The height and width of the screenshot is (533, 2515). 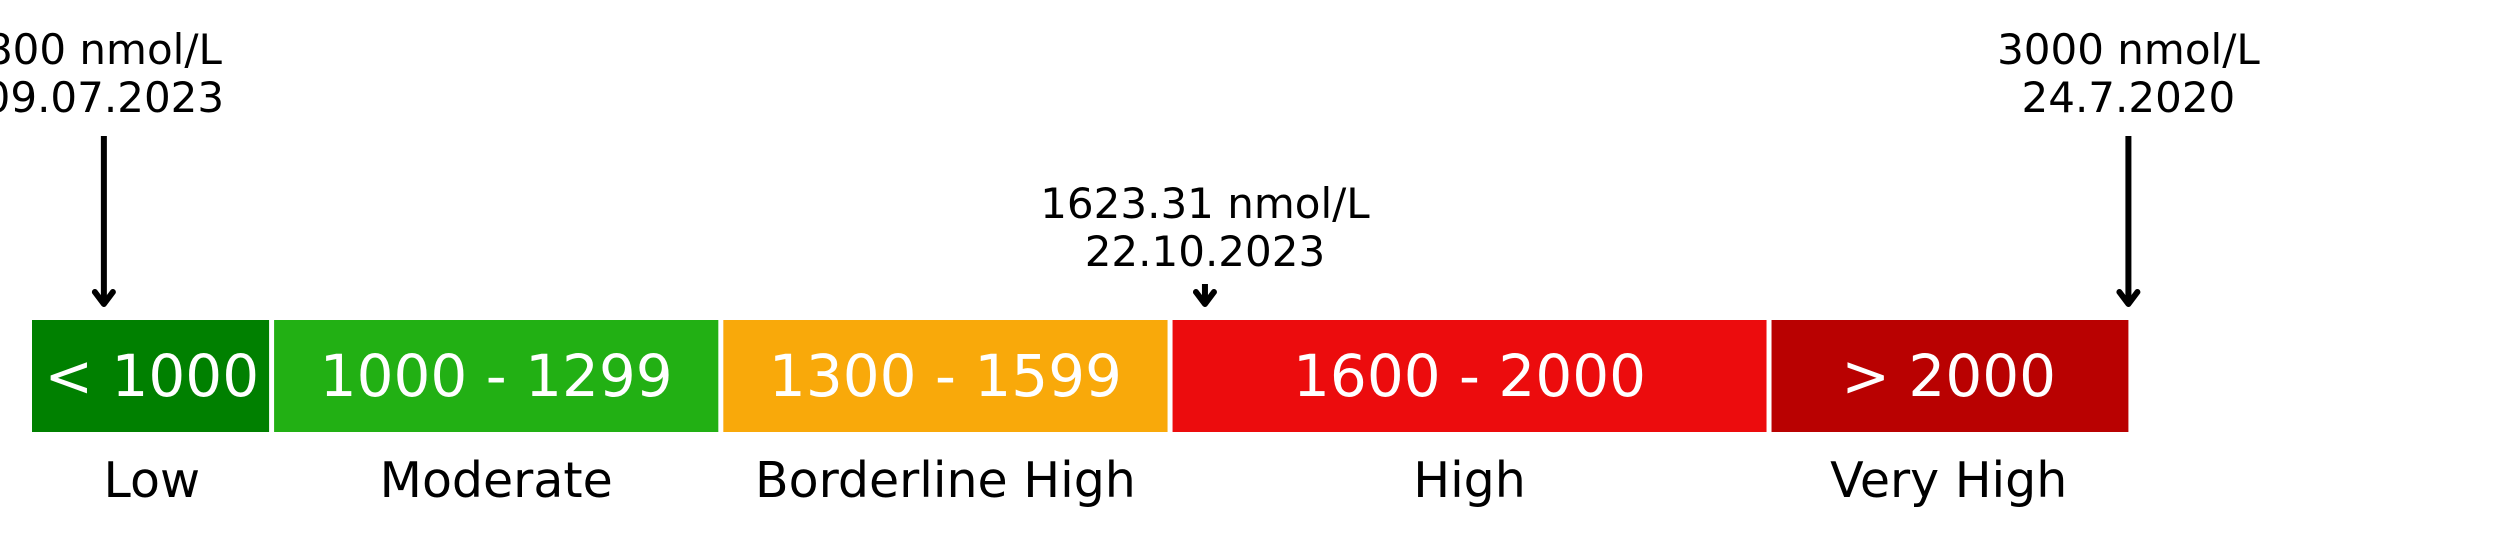 I want to click on marker-value-label: 800 nmol/L, so click(x=111, y=49).